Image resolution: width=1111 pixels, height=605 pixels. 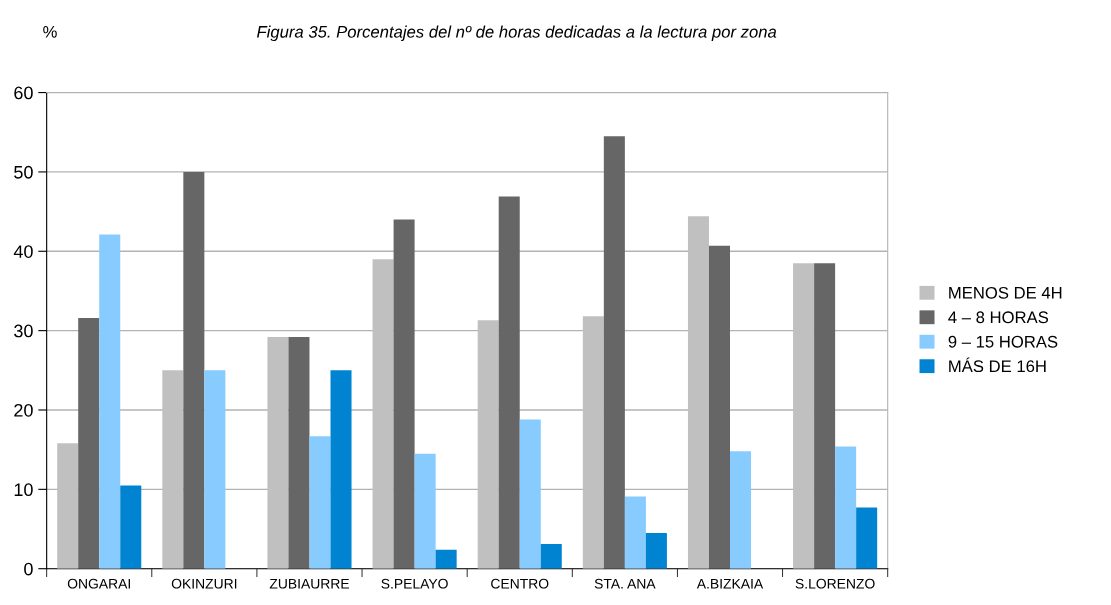 What do you see at coordinates (730, 583) in the screenshot?
I see `x-tick-label: A.BIZKAIA` at bounding box center [730, 583].